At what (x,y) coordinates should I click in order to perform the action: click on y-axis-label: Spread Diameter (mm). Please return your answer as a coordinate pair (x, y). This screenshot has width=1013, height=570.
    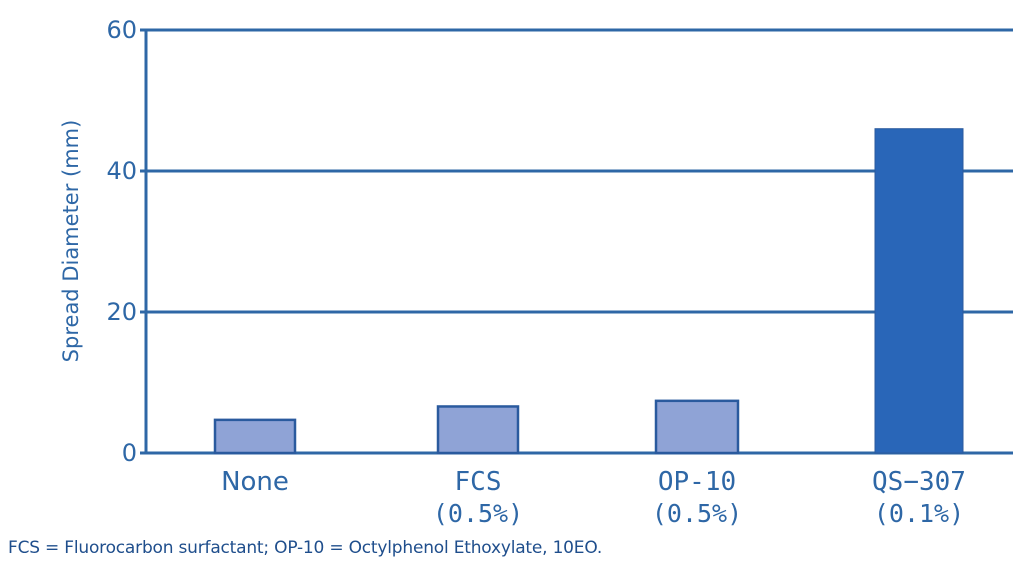
    Looking at the image, I should click on (71, 241).